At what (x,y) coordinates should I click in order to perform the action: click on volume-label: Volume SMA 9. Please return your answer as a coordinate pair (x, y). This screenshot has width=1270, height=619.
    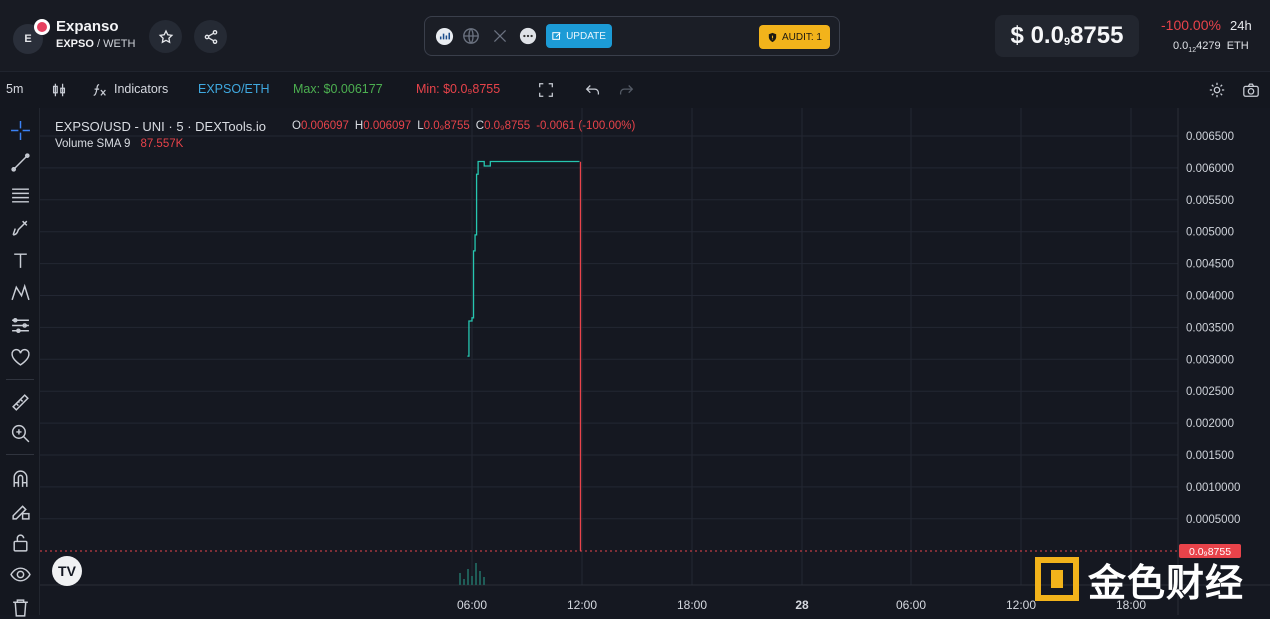
    Looking at the image, I should click on (93, 144).